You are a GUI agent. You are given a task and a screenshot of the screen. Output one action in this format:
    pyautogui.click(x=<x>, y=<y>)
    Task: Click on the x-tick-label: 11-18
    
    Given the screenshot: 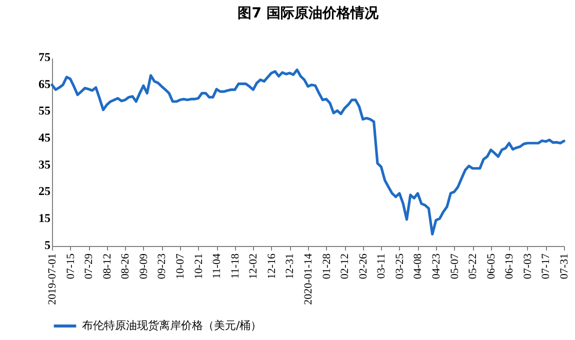 What is the action you would take?
    pyautogui.click(x=235, y=266)
    